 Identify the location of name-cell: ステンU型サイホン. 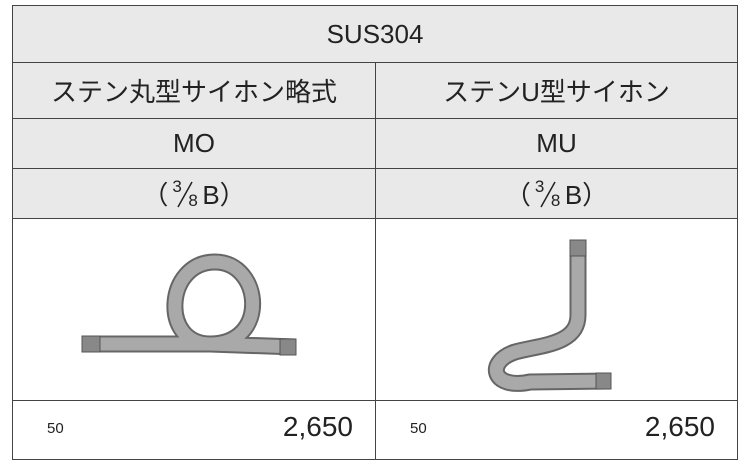
(556, 90).